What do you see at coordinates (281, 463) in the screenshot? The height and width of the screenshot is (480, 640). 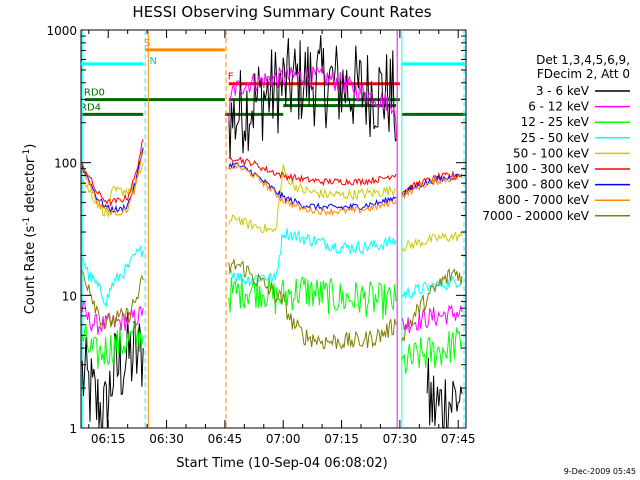 I see `x-axis-label: Start Time (10-Sep-04 06:08:02)` at bounding box center [281, 463].